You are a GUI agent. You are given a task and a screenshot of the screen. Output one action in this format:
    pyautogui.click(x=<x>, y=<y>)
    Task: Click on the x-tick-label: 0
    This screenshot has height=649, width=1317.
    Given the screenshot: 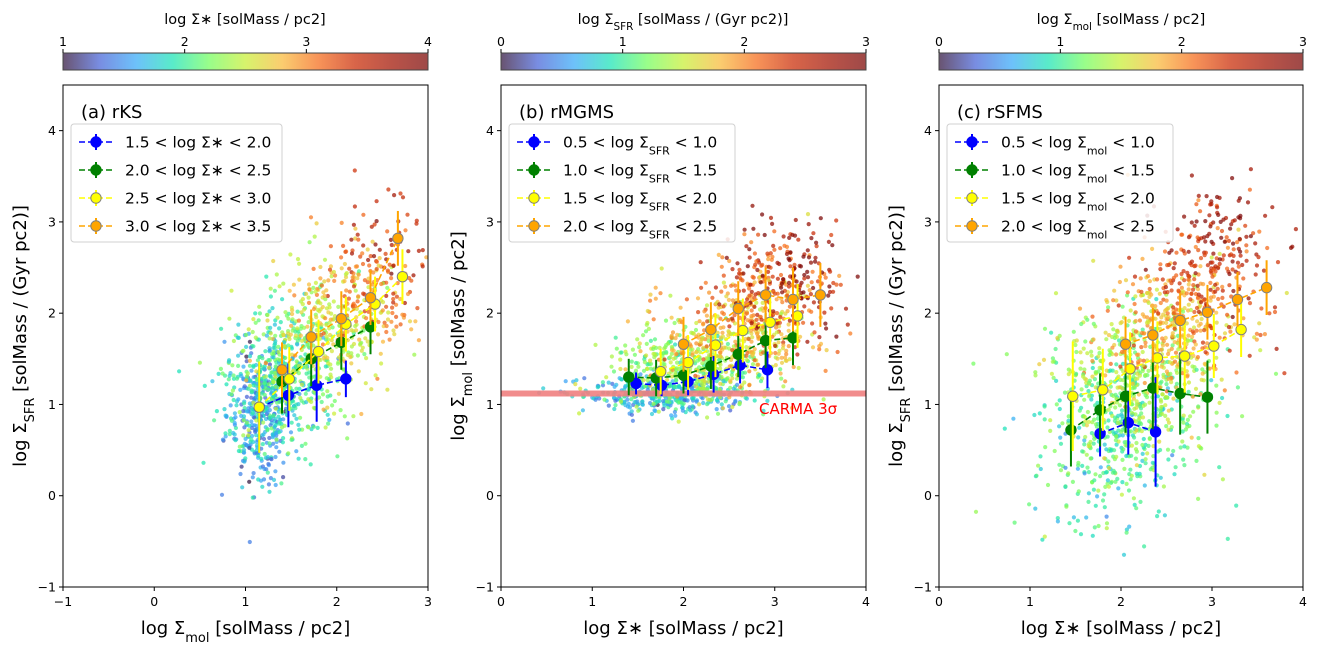 What is the action you would take?
    pyautogui.click(x=939, y=601)
    